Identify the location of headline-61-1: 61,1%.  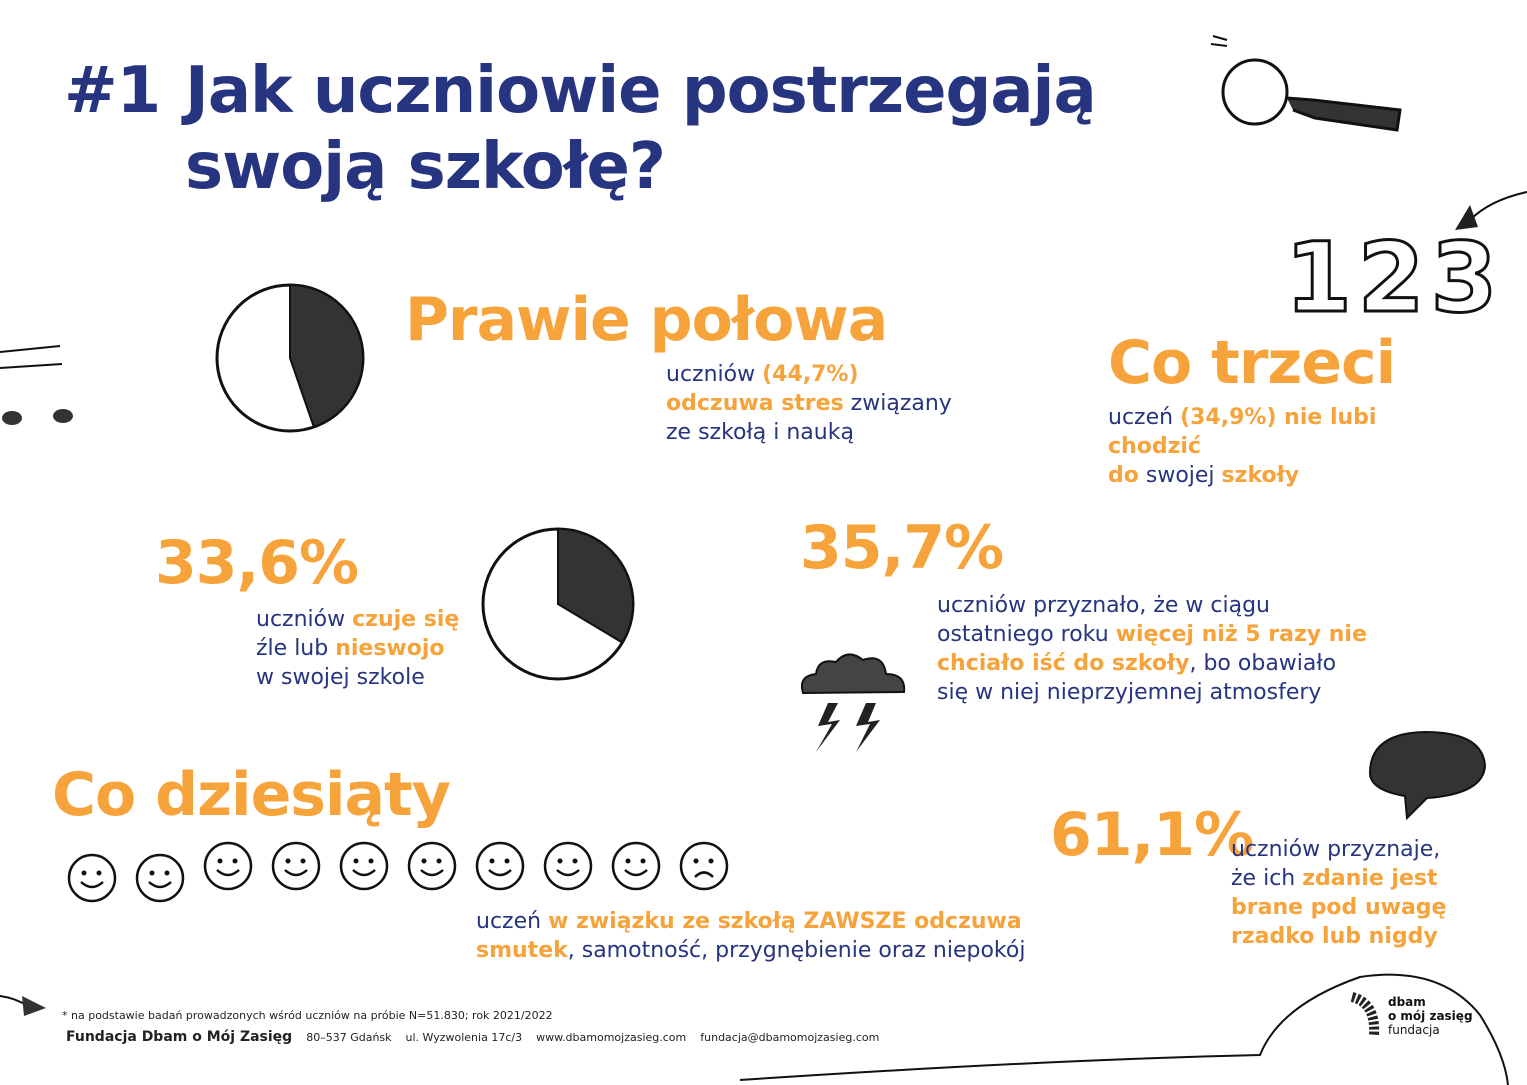
(1152, 835).